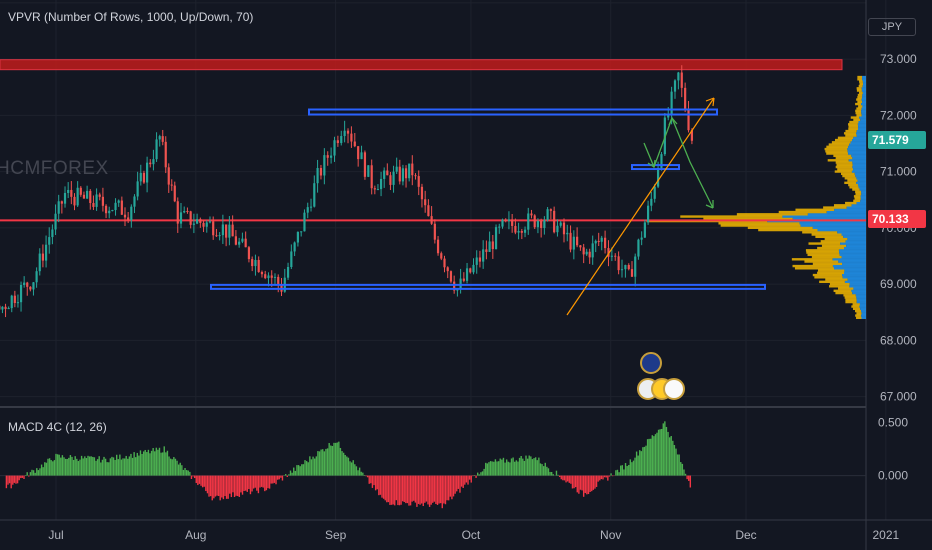 This screenshot has width=932, height=550. What do you see at coordinates (892, 27) in the screenshot?
I see `currency-label: JPY` at bounding box center [892, 27].